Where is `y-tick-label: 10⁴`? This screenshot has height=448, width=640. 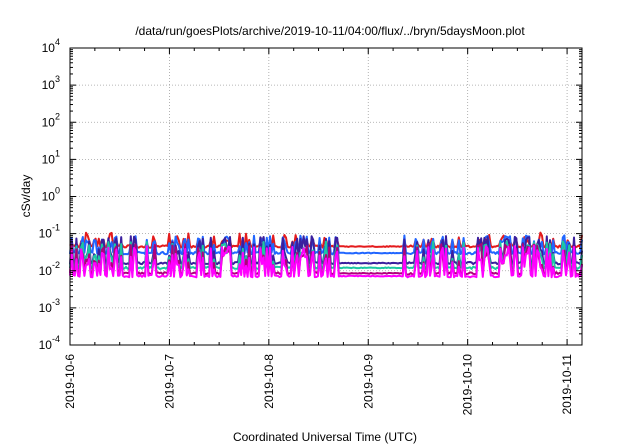 y-tick-label: 10⁴ is located at coordinates (51, 46).